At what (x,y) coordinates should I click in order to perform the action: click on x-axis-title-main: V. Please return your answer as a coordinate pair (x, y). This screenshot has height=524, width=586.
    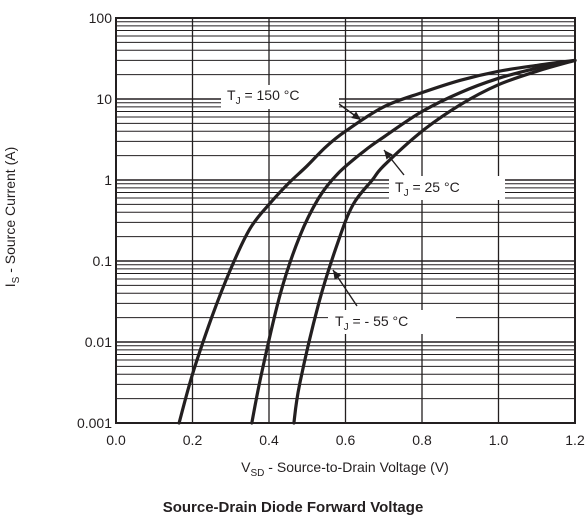
    Looking at the image, I should click on (246, 467).